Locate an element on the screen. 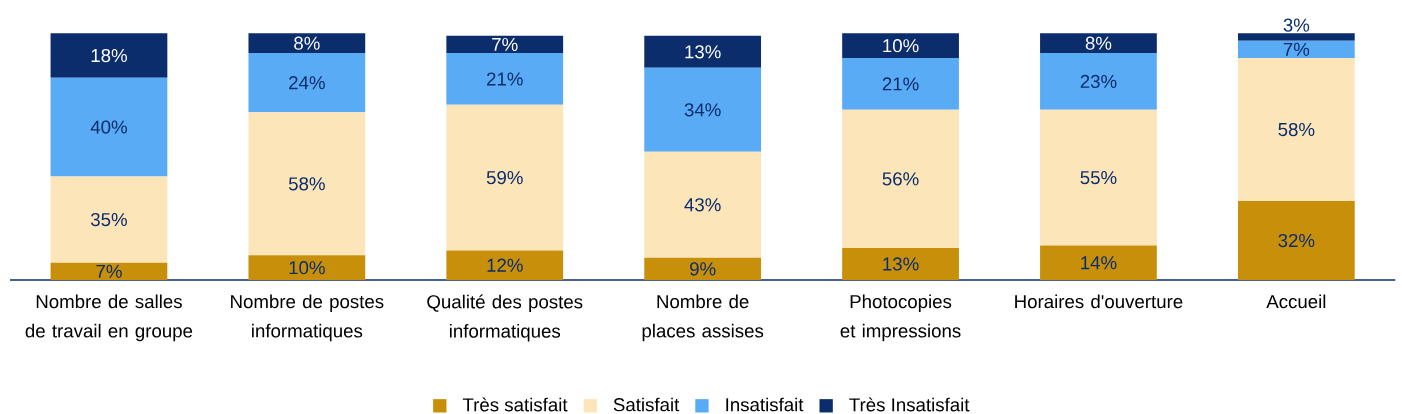 Image resolution: width=1402 pixels, height=414 pixels. data-label: 14% is located at coordinates (1099, 263).